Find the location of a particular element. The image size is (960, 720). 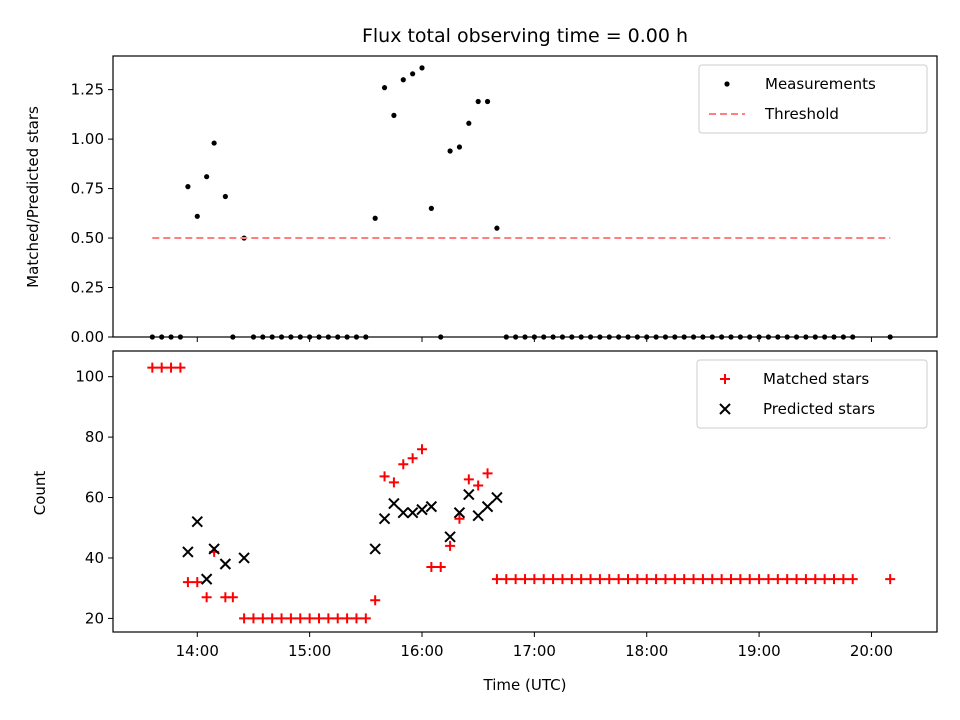

x-tick-label: 17:00 is located at coordinates (534, 651).